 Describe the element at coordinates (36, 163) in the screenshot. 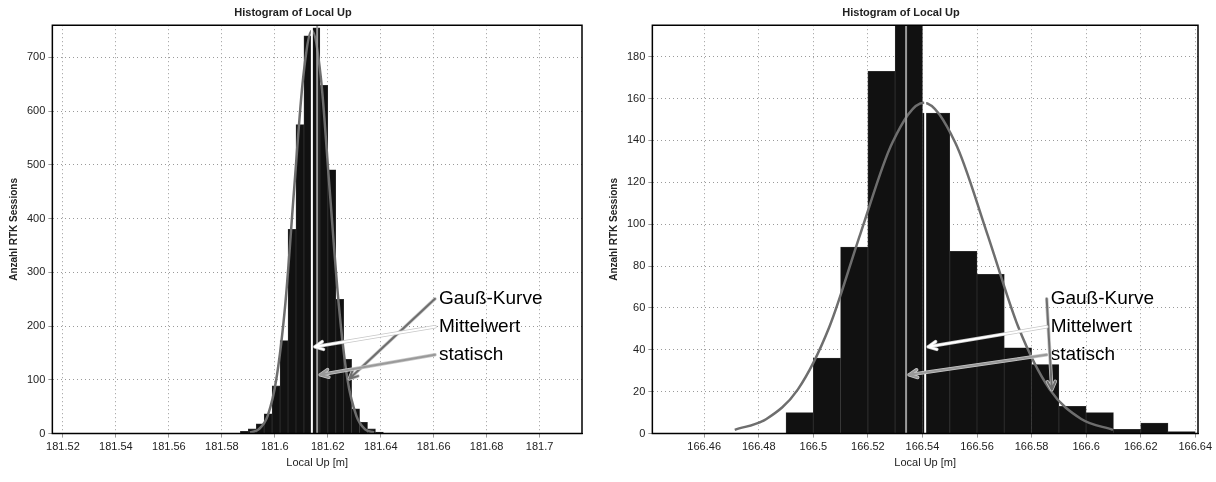

I see `y-tick-label: 500` at that location.